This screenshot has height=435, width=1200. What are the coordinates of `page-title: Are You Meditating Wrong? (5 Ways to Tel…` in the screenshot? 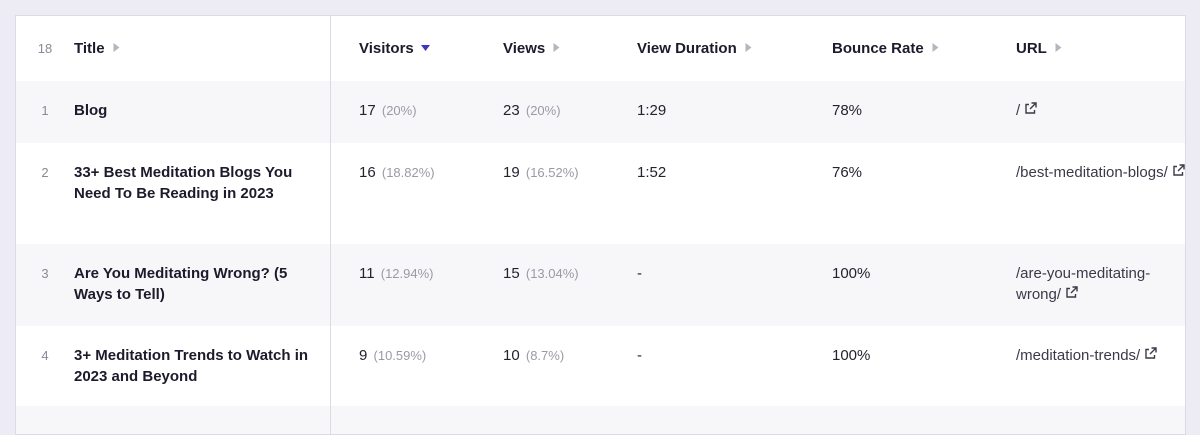 It's located at (181, 284).